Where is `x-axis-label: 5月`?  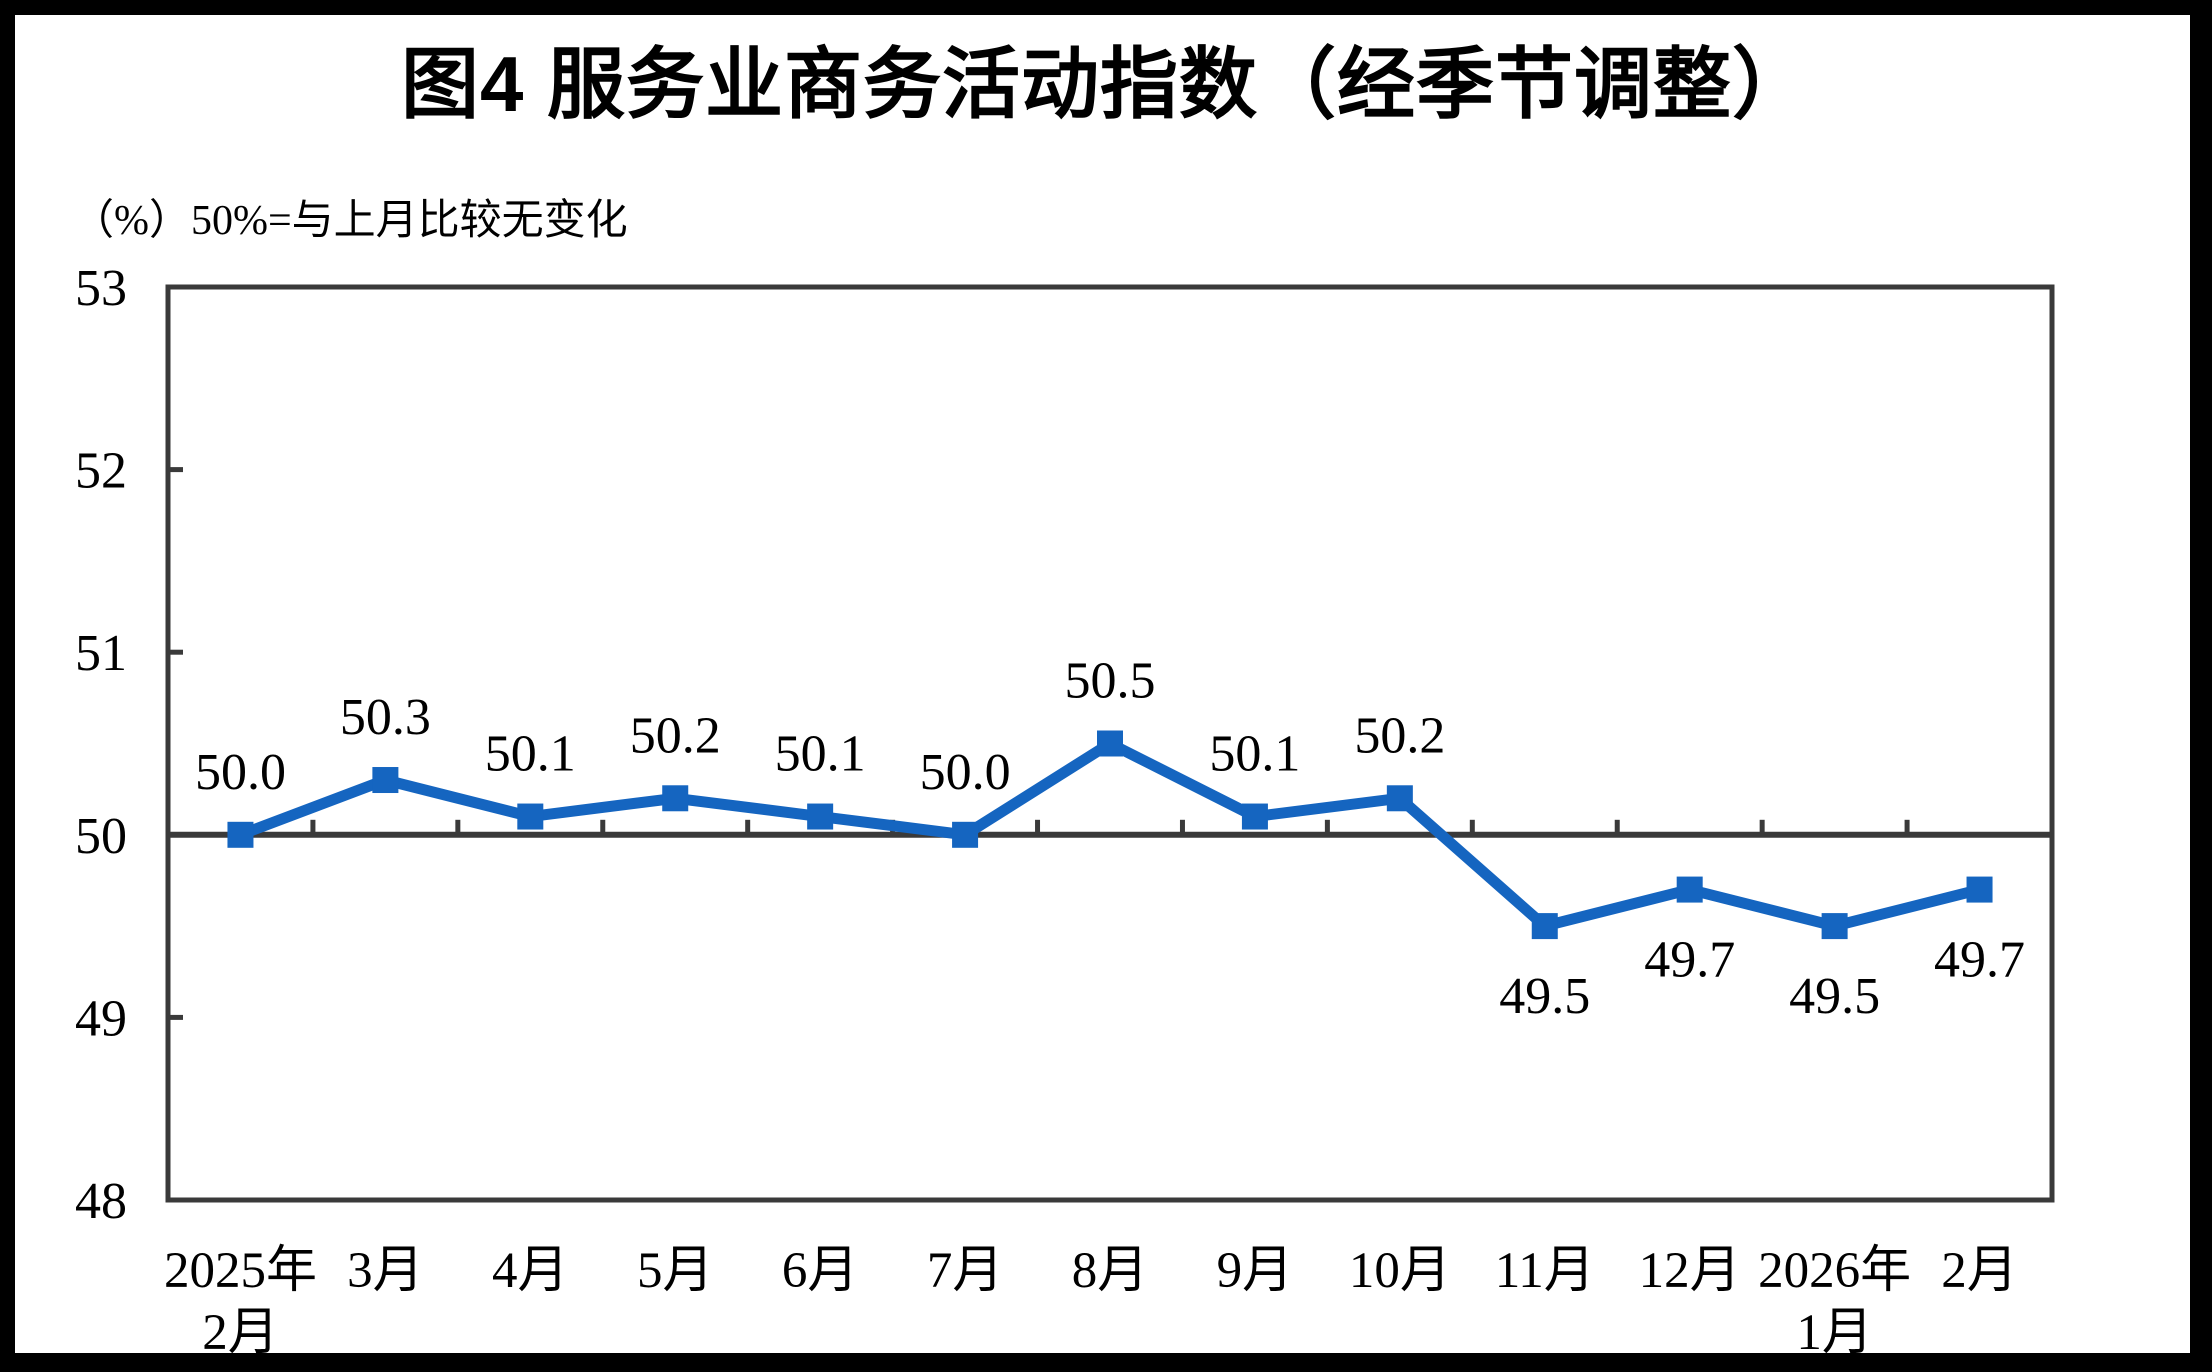 x-axis-label: 5月 is located at coordinates (675, 1271).